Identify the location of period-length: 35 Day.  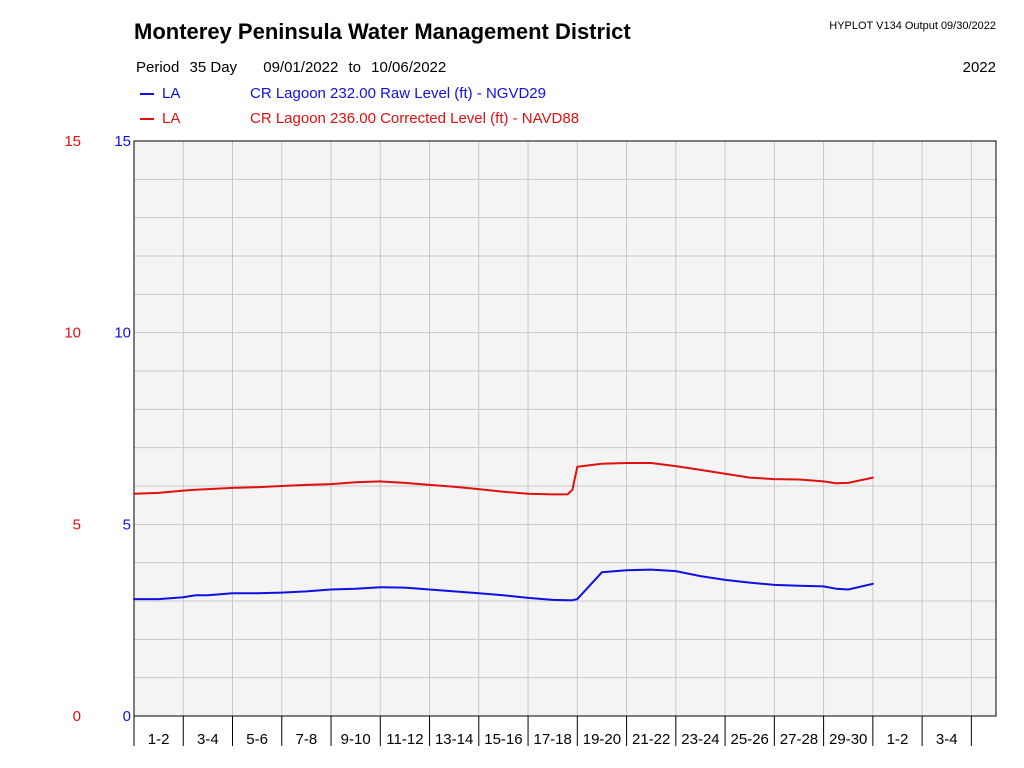
(213, 67).